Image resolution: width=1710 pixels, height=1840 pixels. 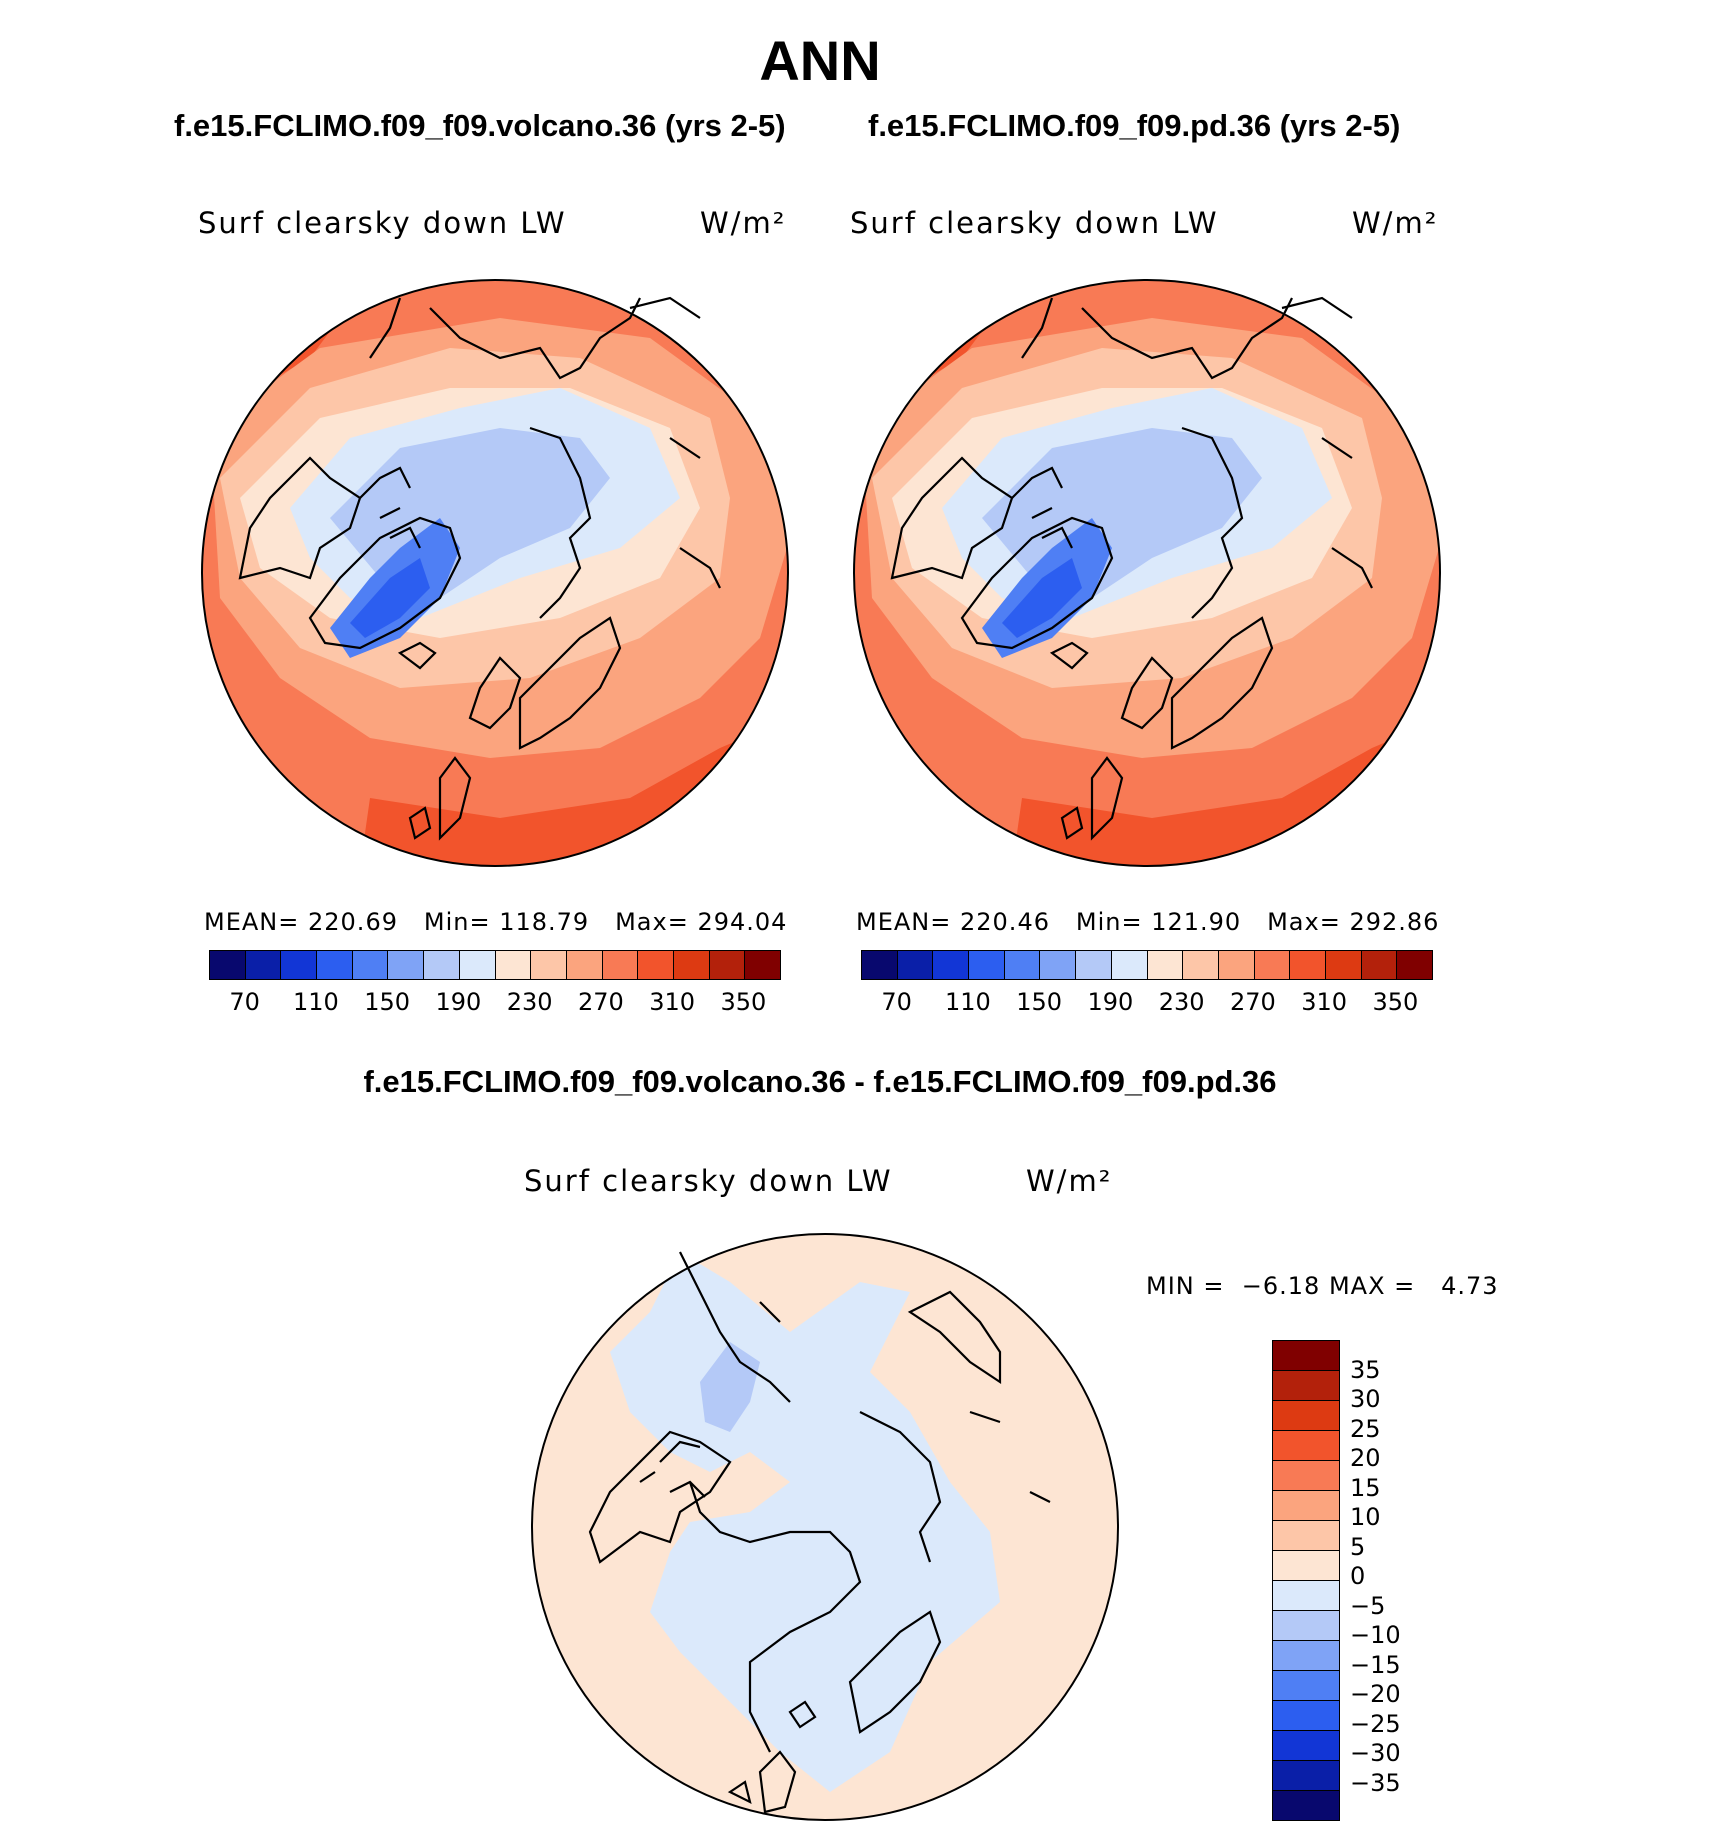 I want to click on diff-polar-map, so click(x=825, y=1527).